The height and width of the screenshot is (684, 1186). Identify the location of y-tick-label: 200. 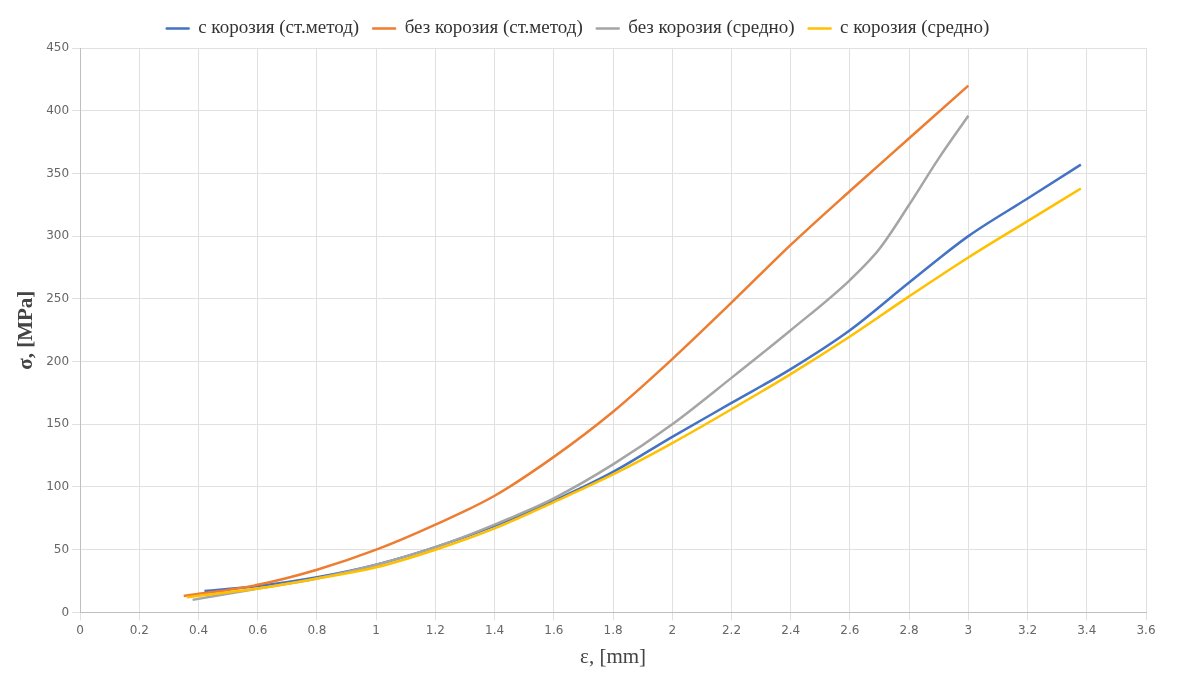
(58, 360).